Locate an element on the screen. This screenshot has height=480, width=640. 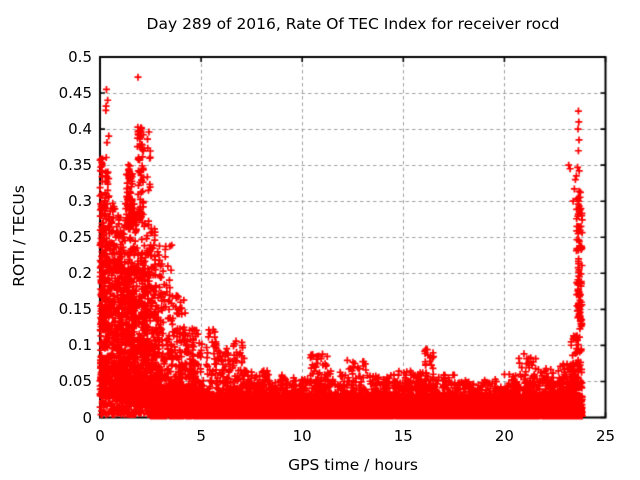
y-tick-label: 0.2 is located at coordinates (80, 273).